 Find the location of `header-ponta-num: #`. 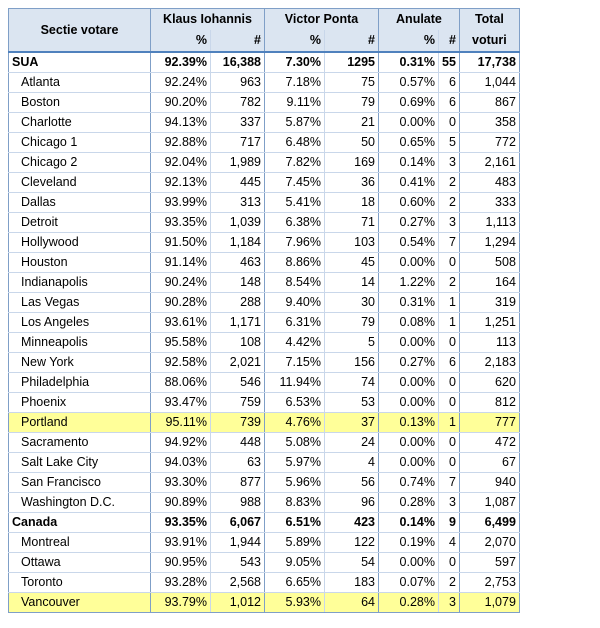

header-ponta-num: # is located at coordinates (351, 41).